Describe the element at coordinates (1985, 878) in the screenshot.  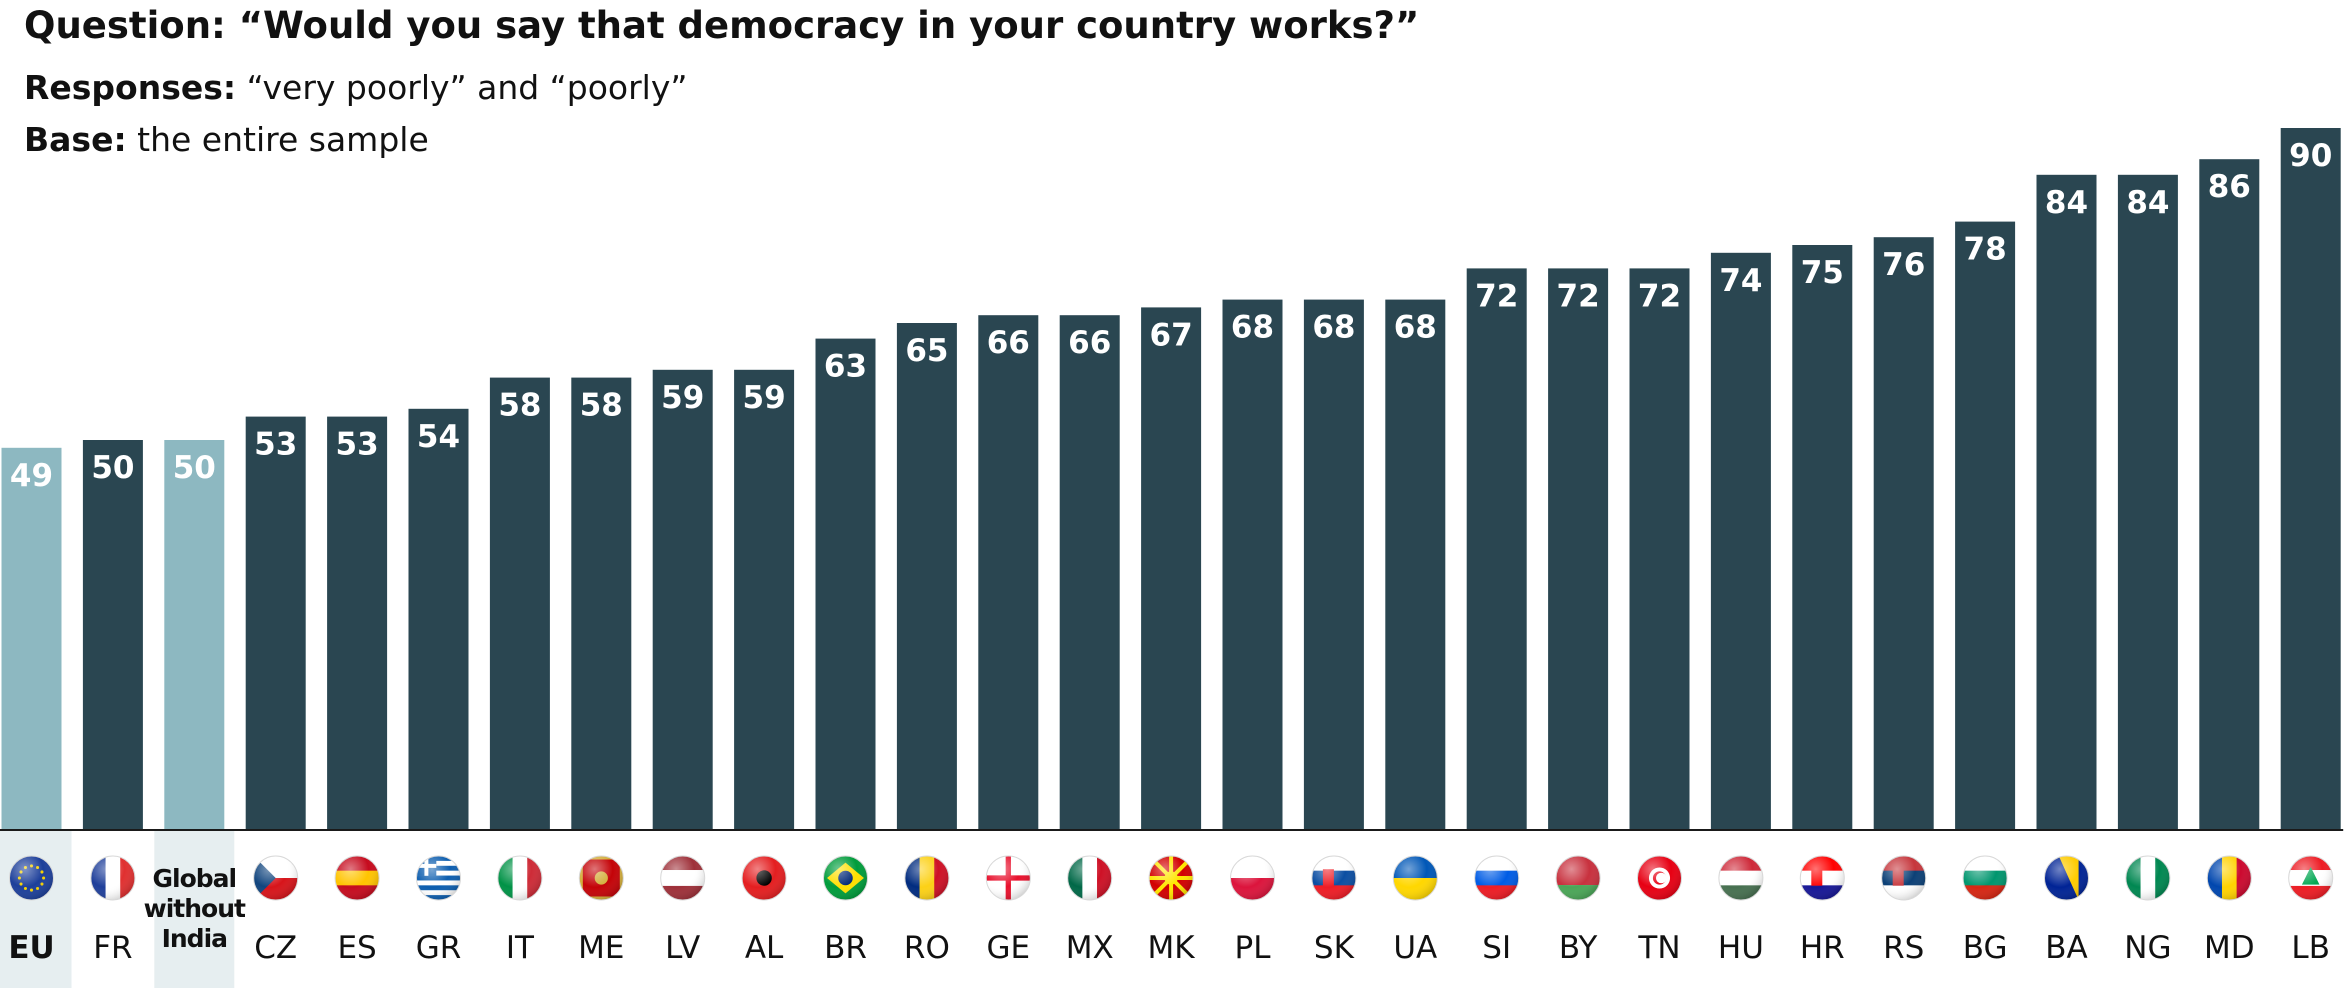
I see `bulgaria-flag-icon` at that location.